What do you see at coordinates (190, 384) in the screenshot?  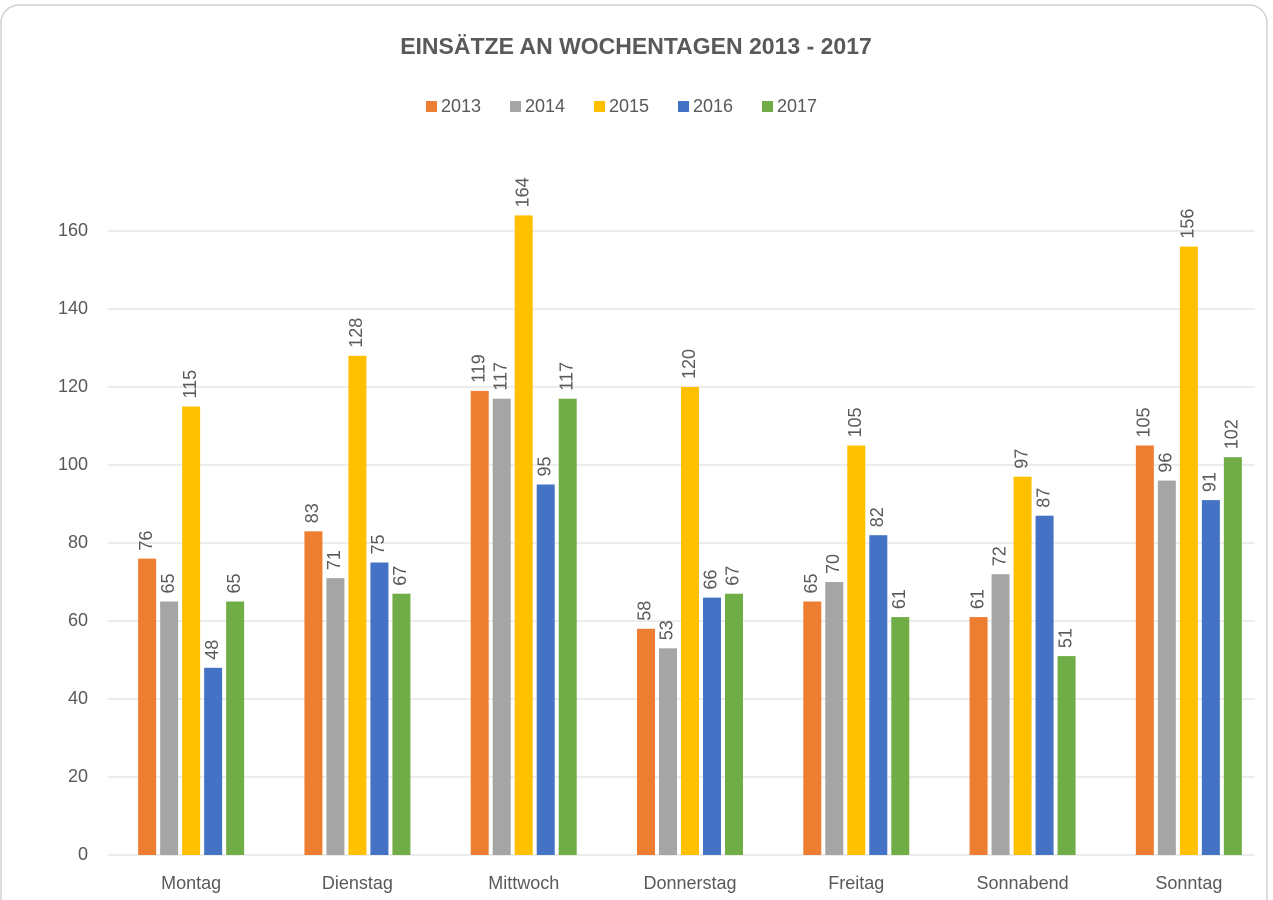 I see `value-label: 115` at bounding box center [190, 384].